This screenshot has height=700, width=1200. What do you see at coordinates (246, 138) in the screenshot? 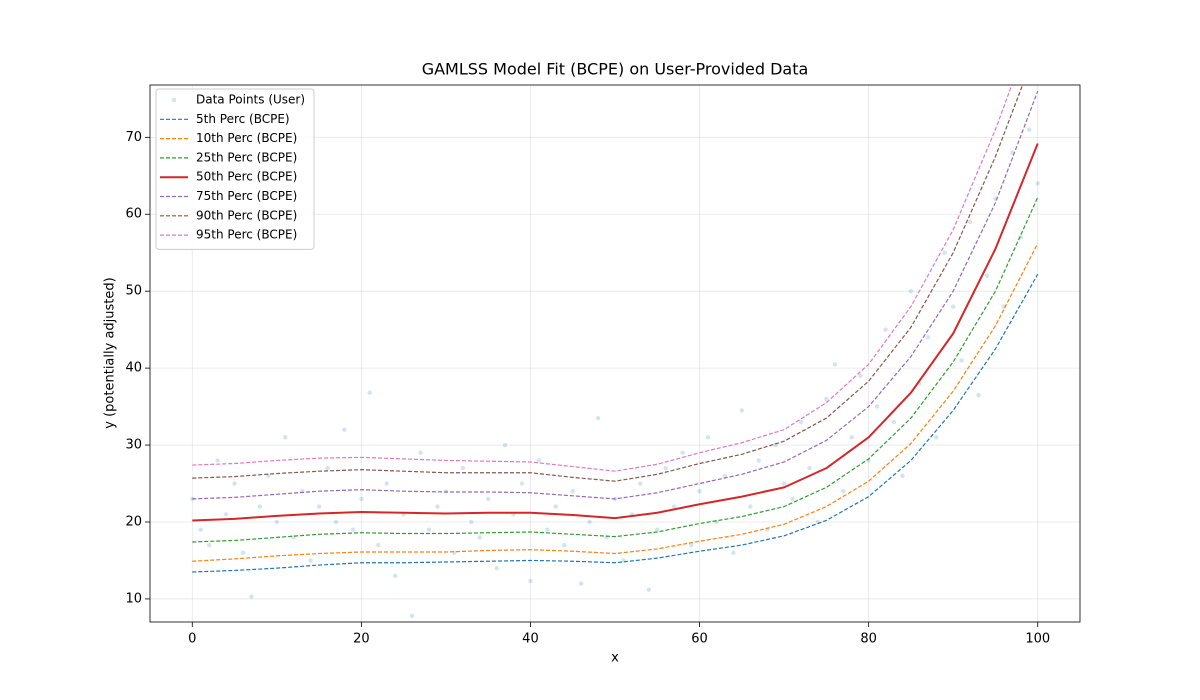
I see `legend-label: 10th Perc (BCPE)` at bounding box center [246, 138].